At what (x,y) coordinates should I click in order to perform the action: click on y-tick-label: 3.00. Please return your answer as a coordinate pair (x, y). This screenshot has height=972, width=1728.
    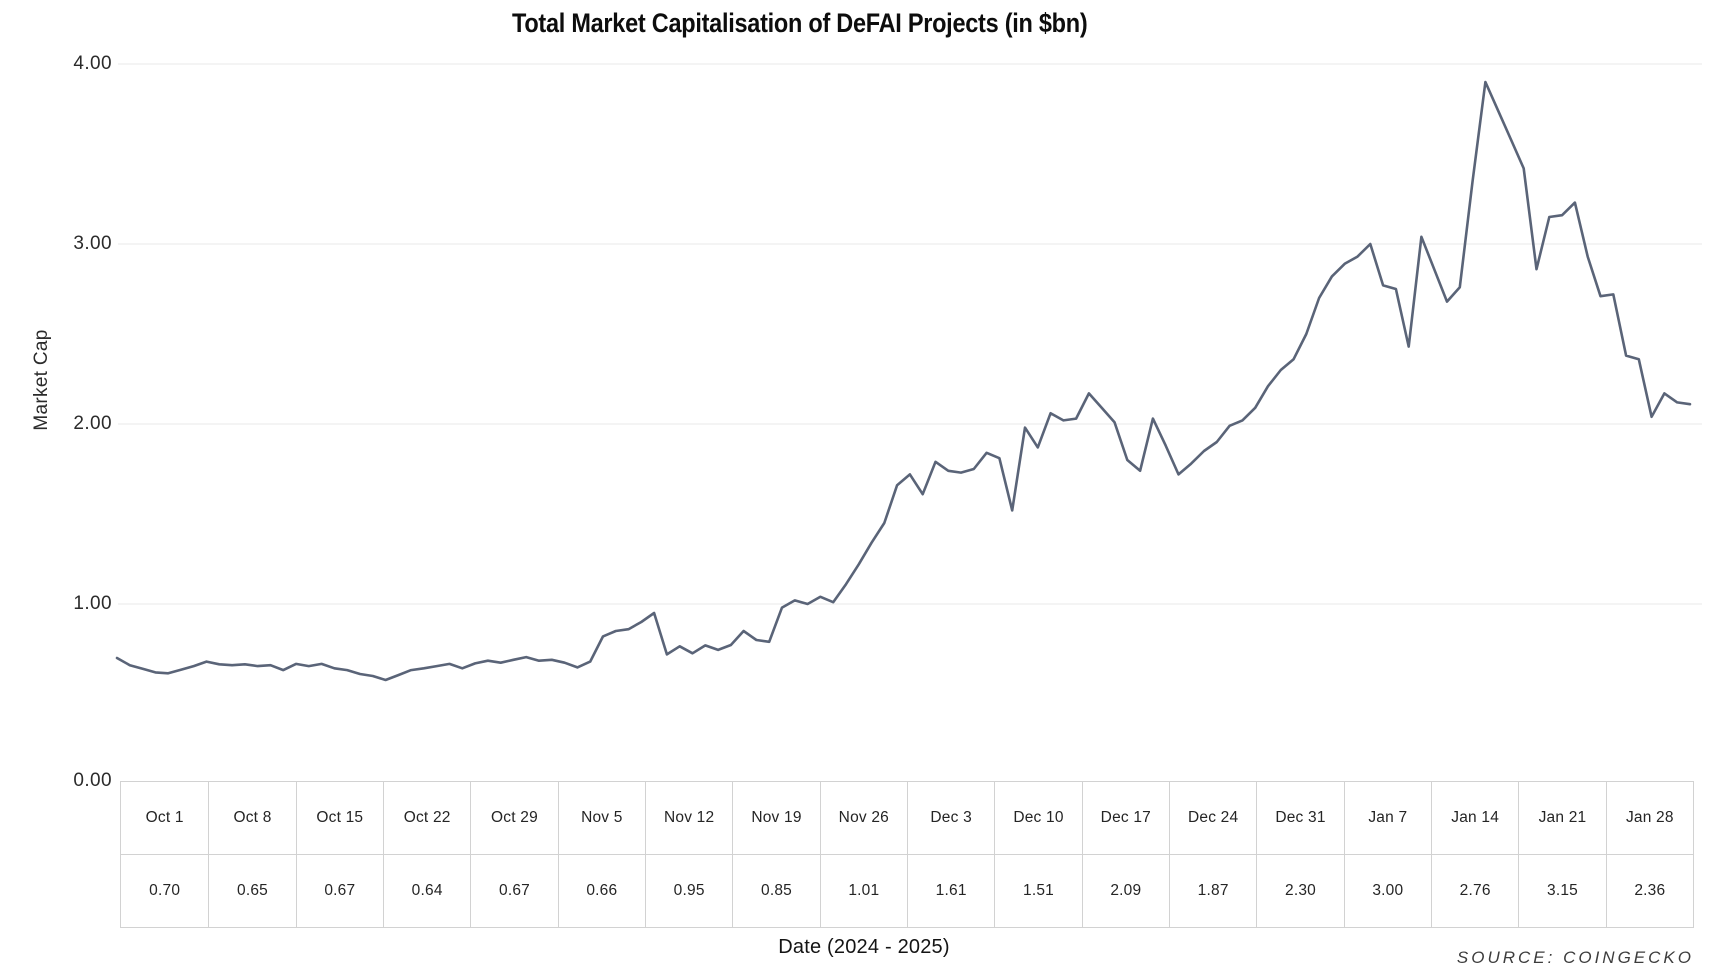
    Looking at the image, I should click on (92, 243).